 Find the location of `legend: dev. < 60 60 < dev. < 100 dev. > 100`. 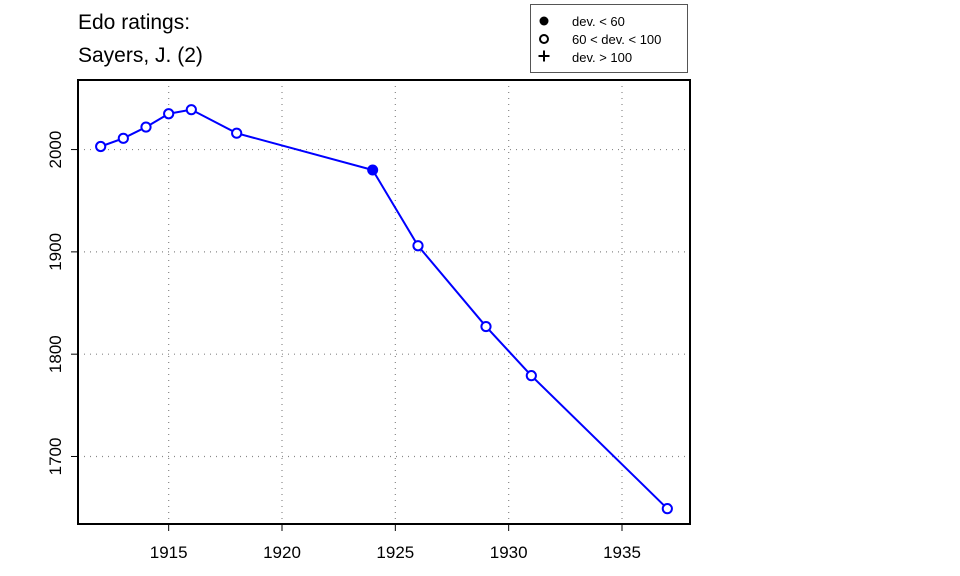

legend: dev. < 60 60 < dev. < 100 dev. > 100 is located at coordinates (609, 38).